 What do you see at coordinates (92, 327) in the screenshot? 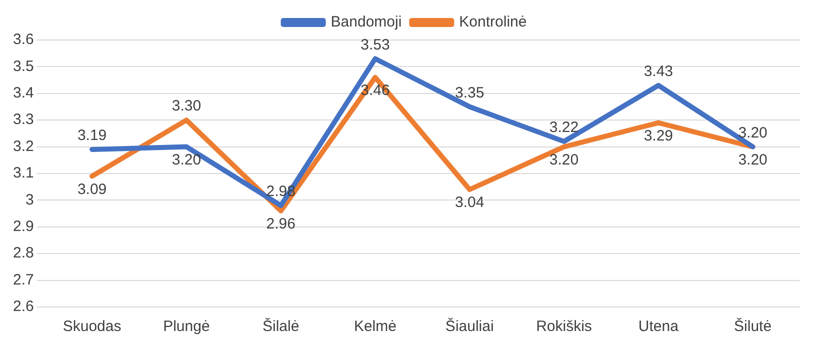
I see `x-tick-label: Skuodas` at bounding box center [92, 327].